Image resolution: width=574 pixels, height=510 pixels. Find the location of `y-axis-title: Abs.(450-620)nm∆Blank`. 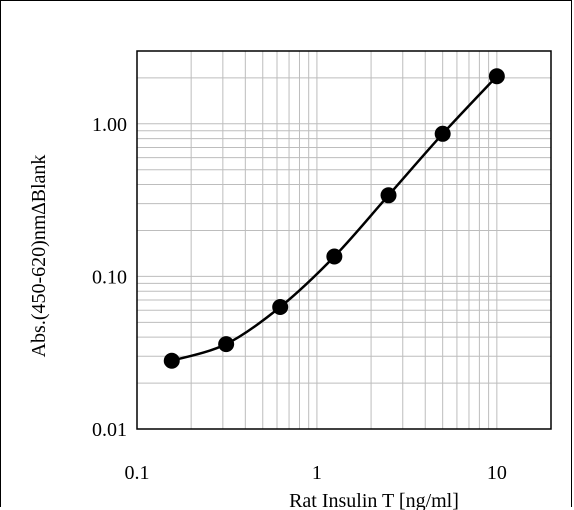

y-axis-title: Abs.(450-620)nm∆Blank is located at coordinates (39, 256).